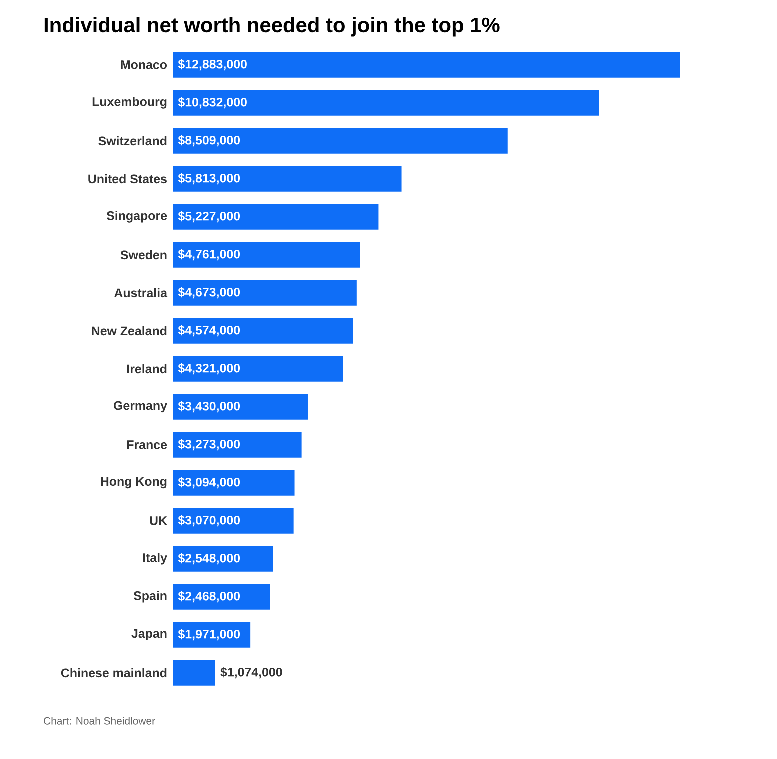  I want to click on data-label: $12,883,000, so click(212, 65).